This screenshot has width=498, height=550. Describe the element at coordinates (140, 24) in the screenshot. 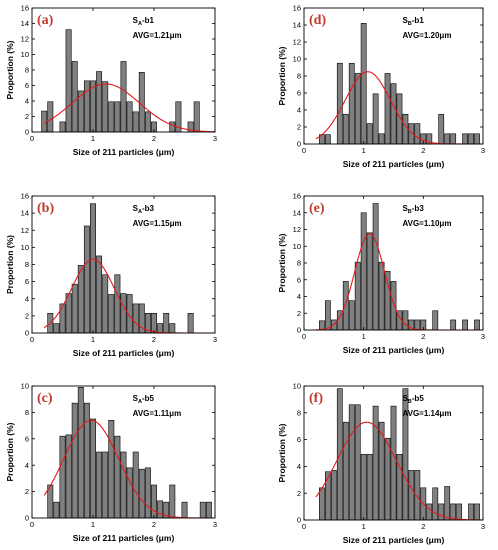

I see `sample-subscript: A` at that location.